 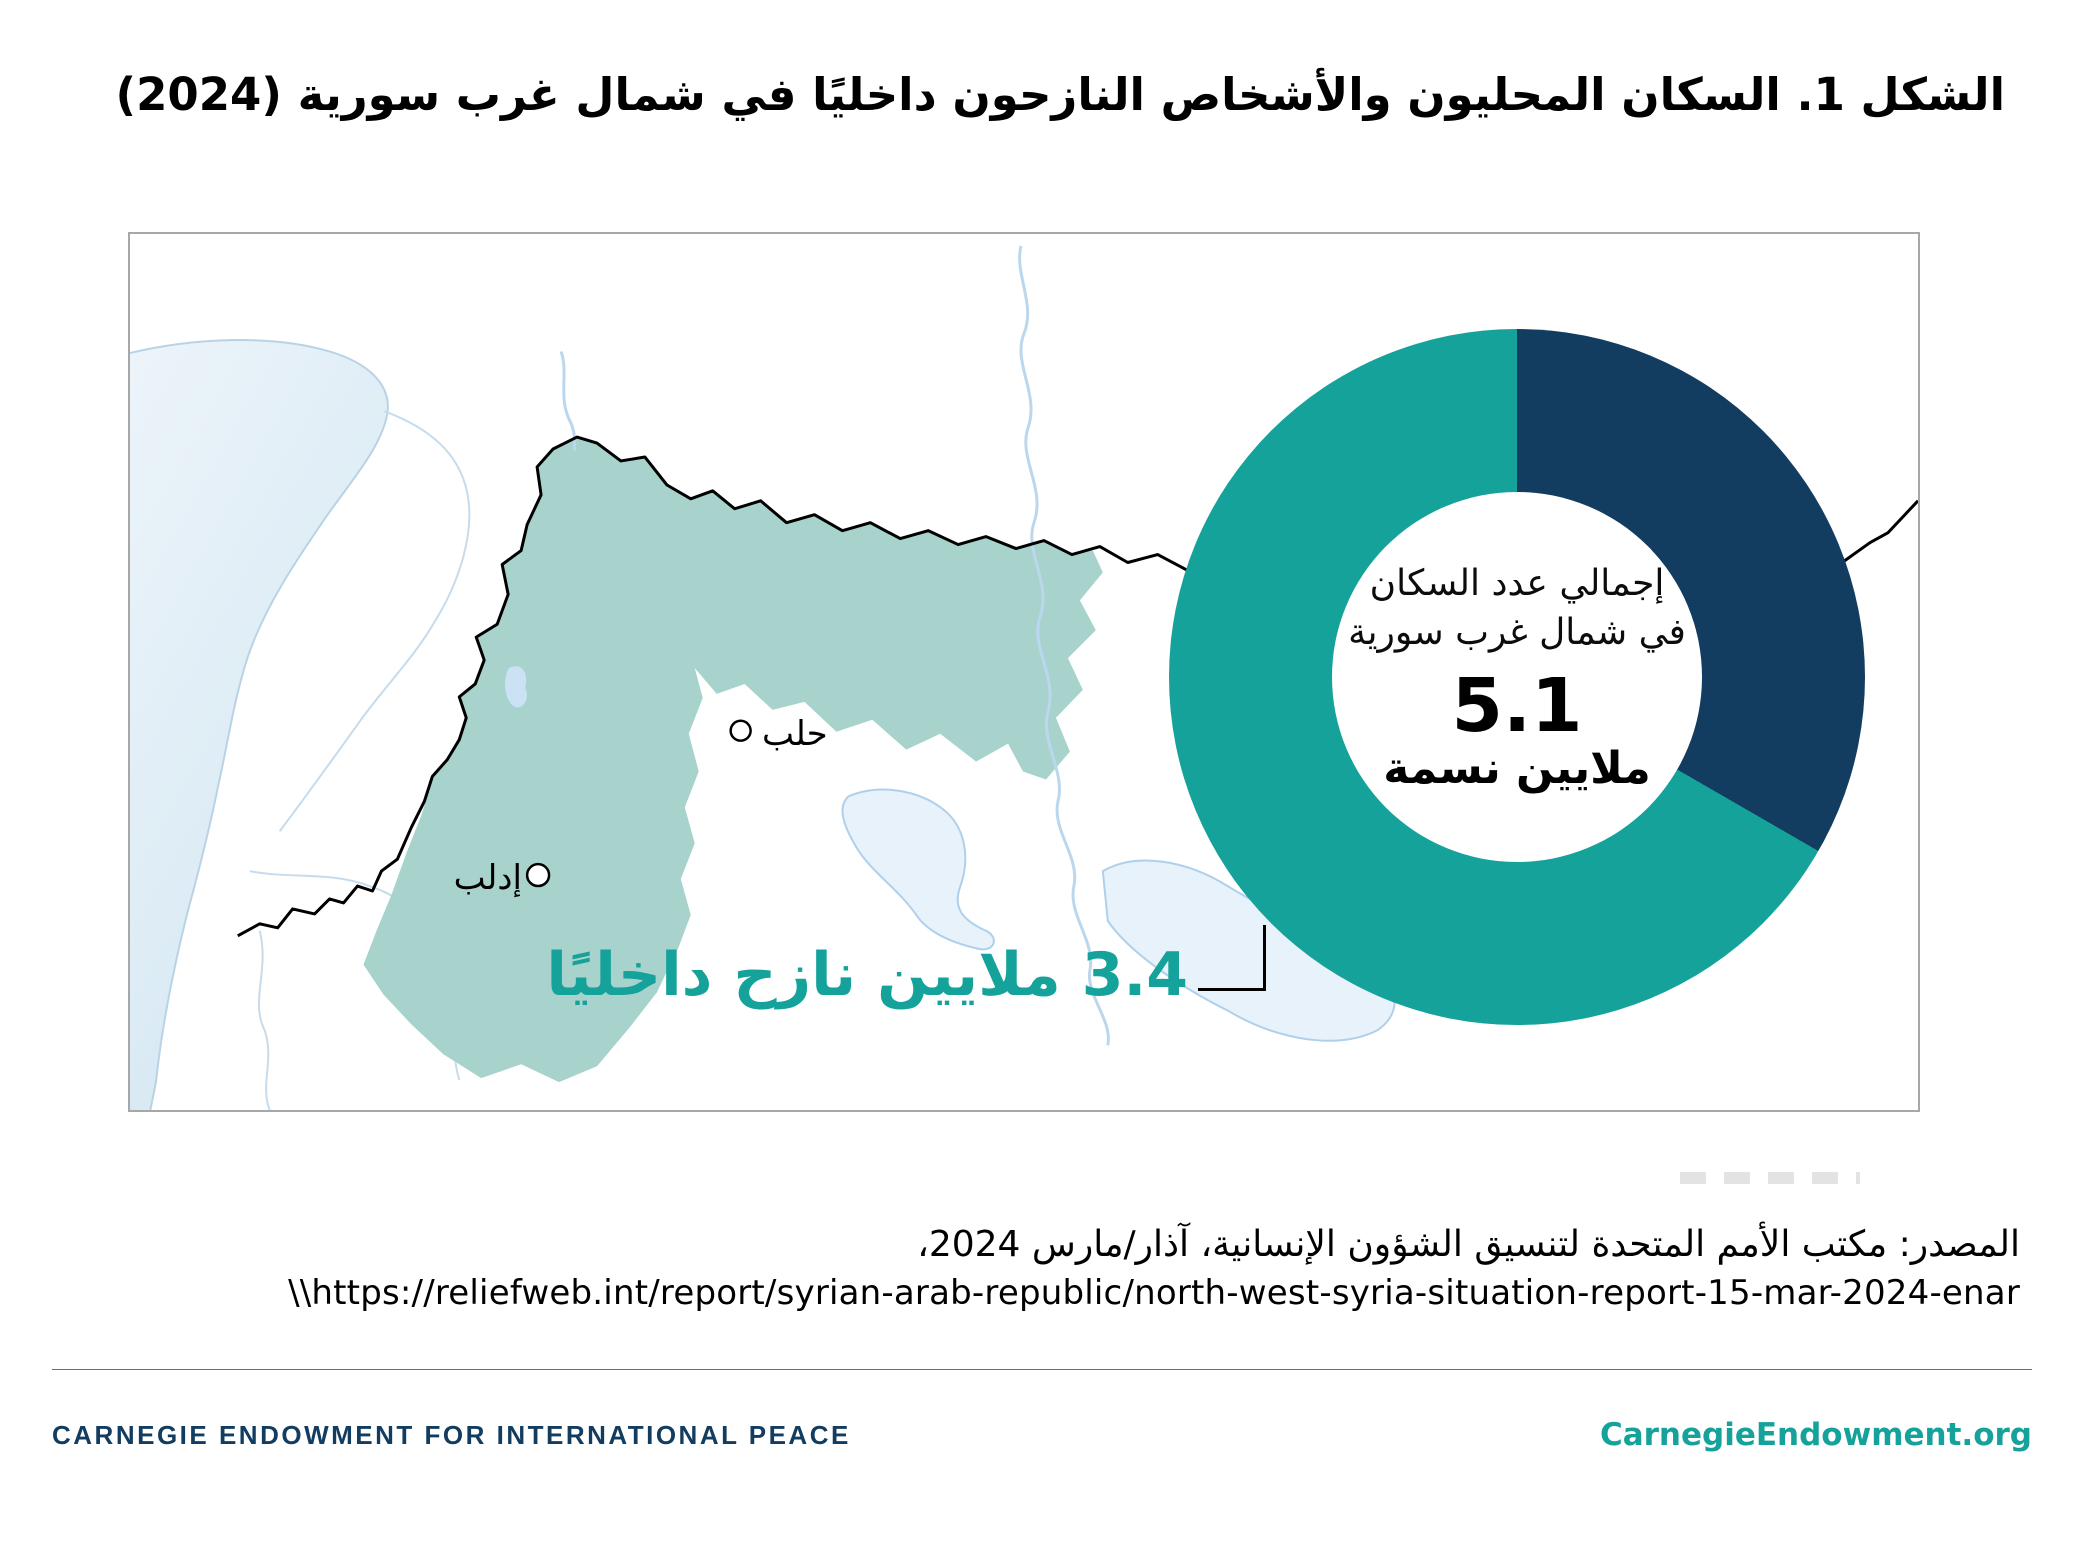 What do you see at coordinates (1231, 989) in the screenshot?
I see `callout-connector-horizontal` at bounding box center [1231, 989].